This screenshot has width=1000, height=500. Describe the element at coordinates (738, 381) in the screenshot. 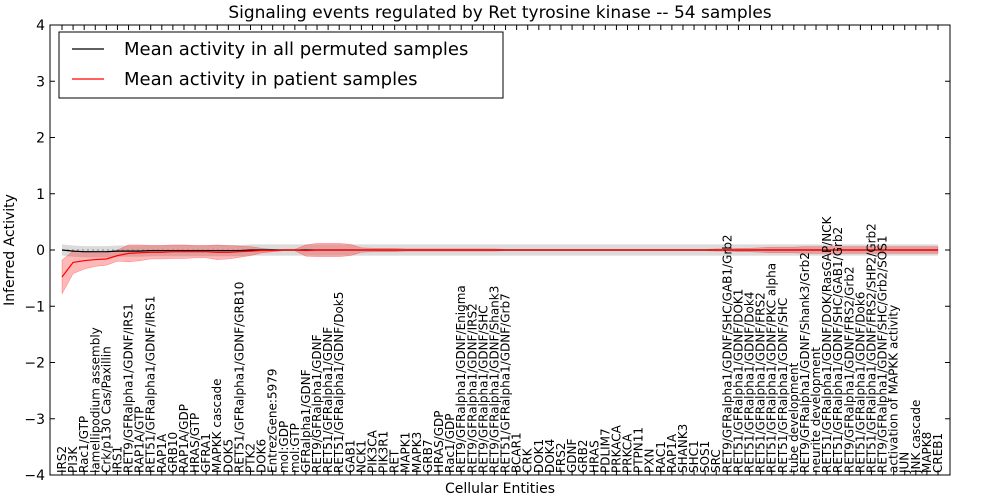

I see `x-tick-label: RET51/GFRalpha1/GDNF/DOK1` at that location.